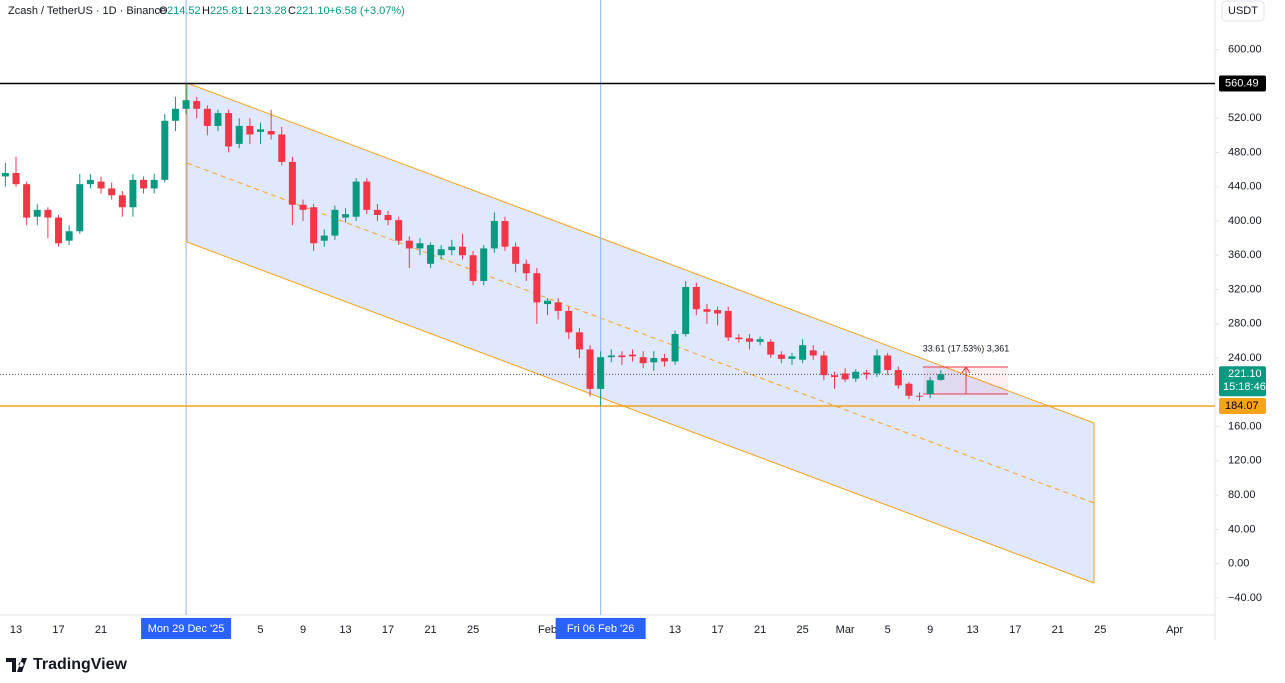 This screenshot has width=1285, height=683. What do you see at coordinates (1174, 630) in the screenshot?
I see `x-tick-label: Apr` at bounding box center [1174, 630].